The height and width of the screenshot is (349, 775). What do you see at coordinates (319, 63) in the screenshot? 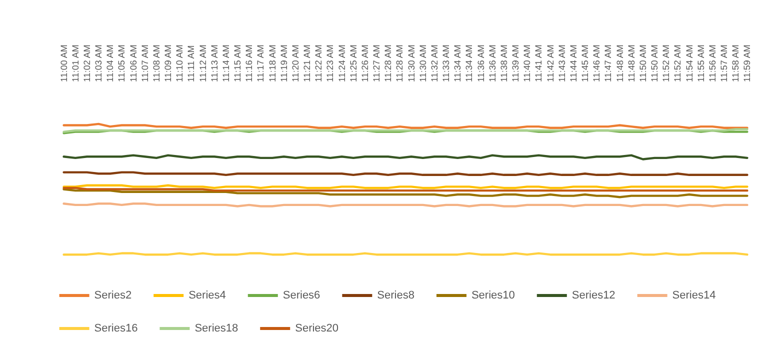
I see `x-tick-label: 11:22 AM` at bounding box center [319, 63].